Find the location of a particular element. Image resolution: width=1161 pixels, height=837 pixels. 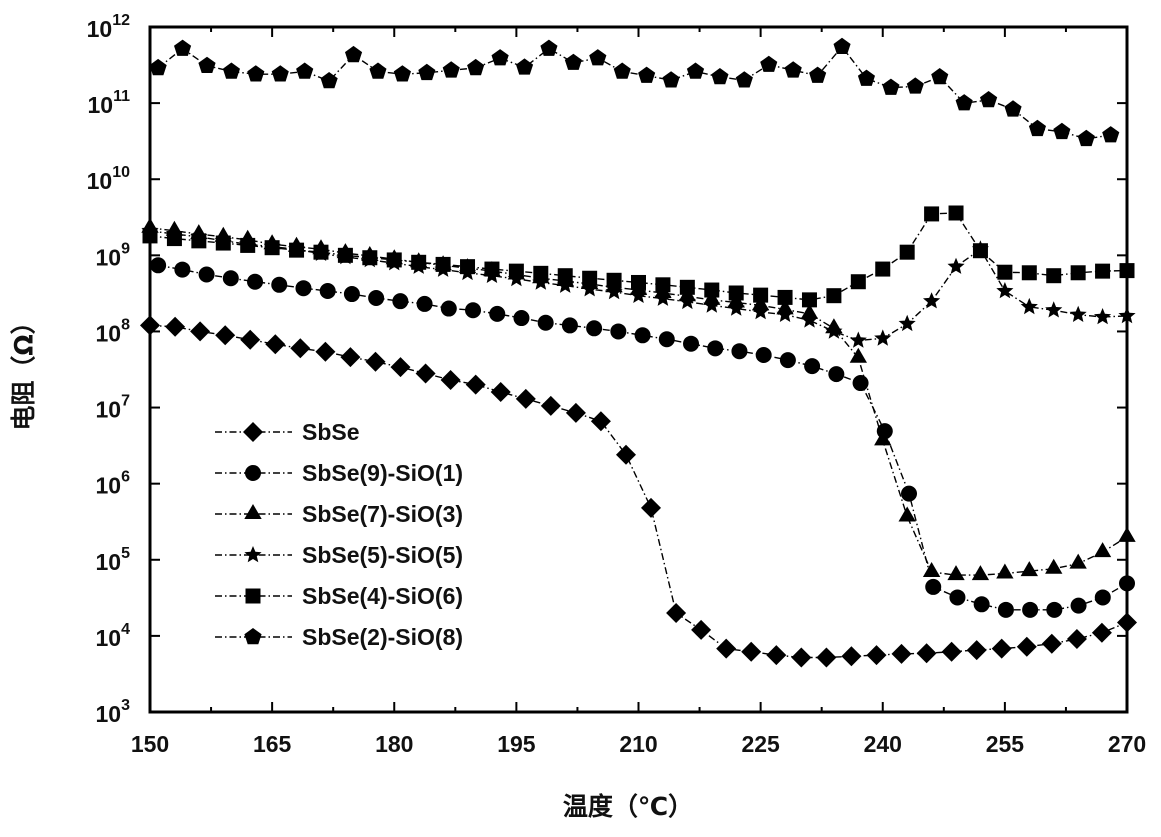

series-sbse-4-sio-6- is located at coordinates (638, 256).